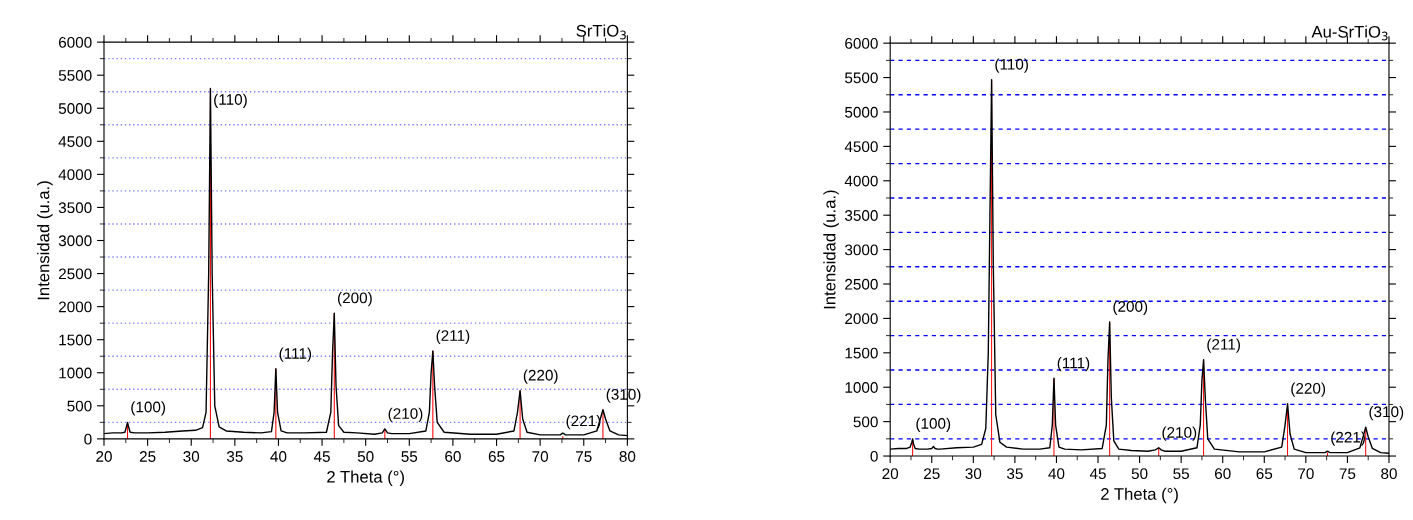  What do you see at coordinates (601, 32) in the screenshot?
I see `chart-title: SrTiO$_{3}$` at bounding box center [601, 32].